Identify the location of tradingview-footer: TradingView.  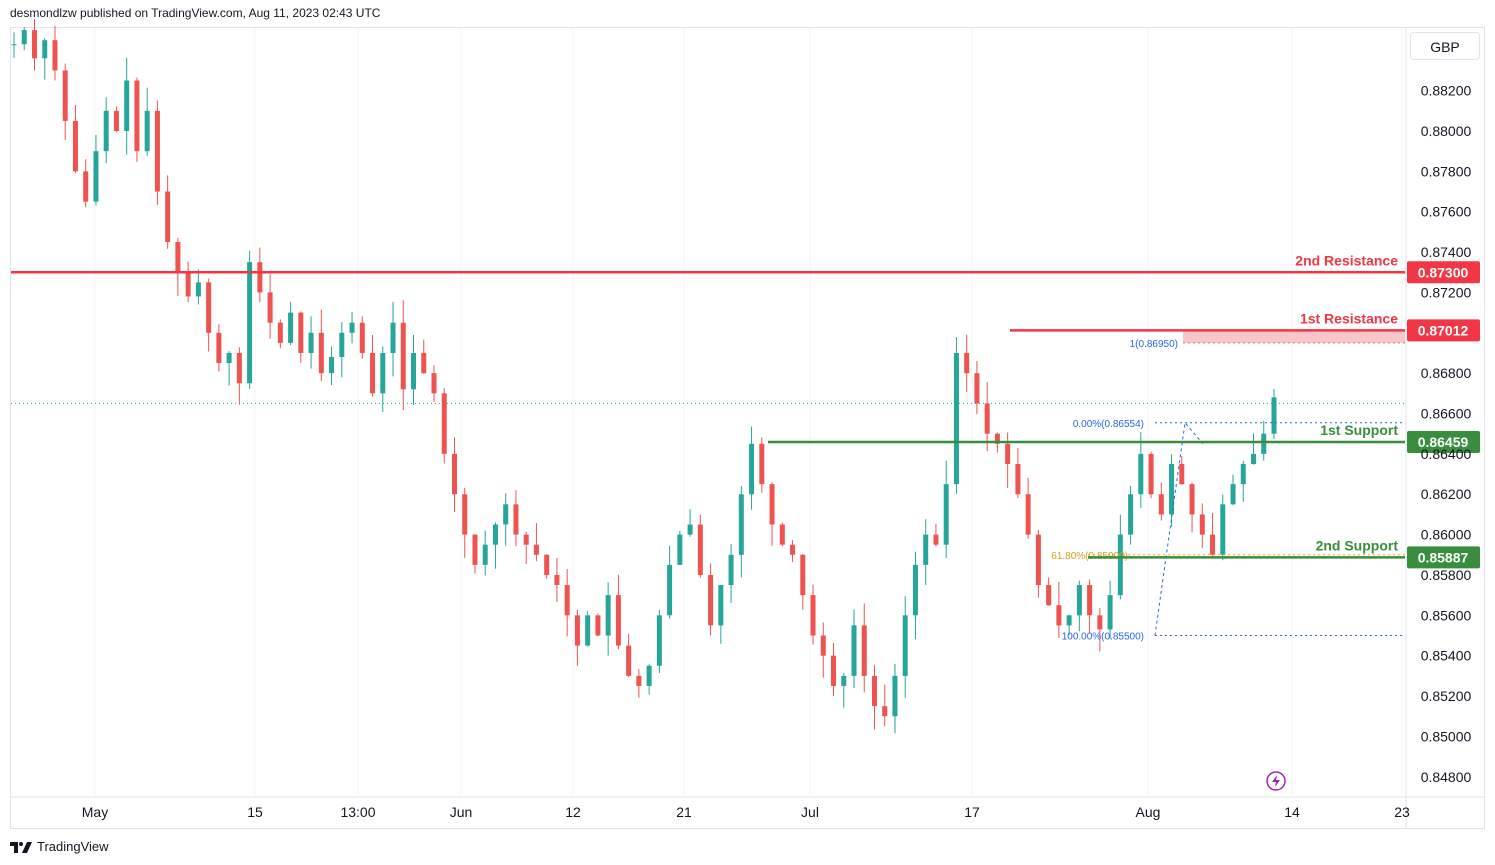
(59, 846).